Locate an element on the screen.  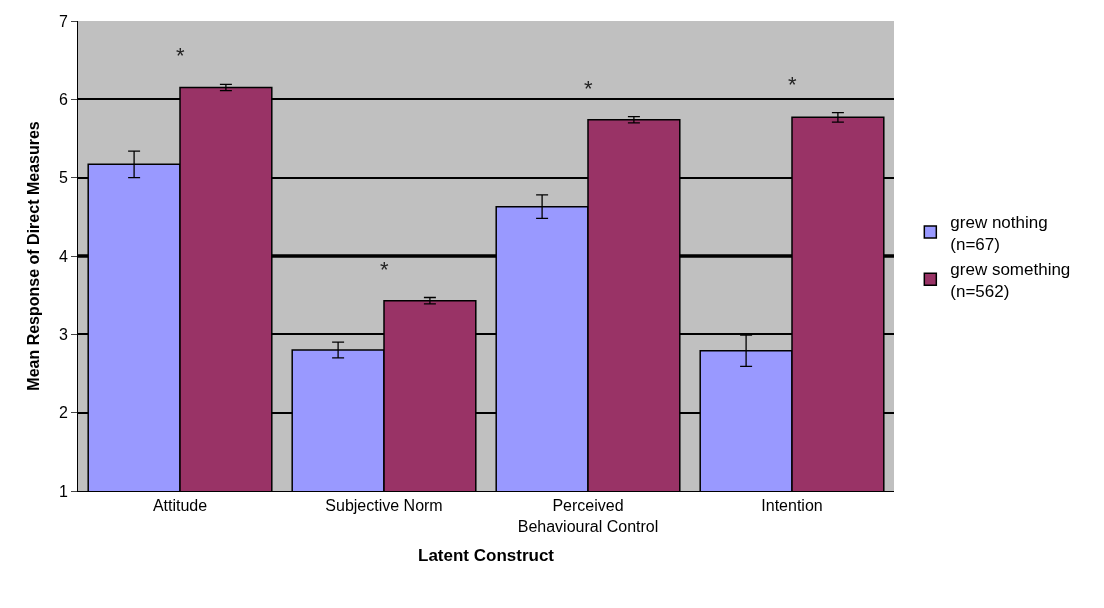
x-tick-label: Attitude is located at coordinates (180, 506).